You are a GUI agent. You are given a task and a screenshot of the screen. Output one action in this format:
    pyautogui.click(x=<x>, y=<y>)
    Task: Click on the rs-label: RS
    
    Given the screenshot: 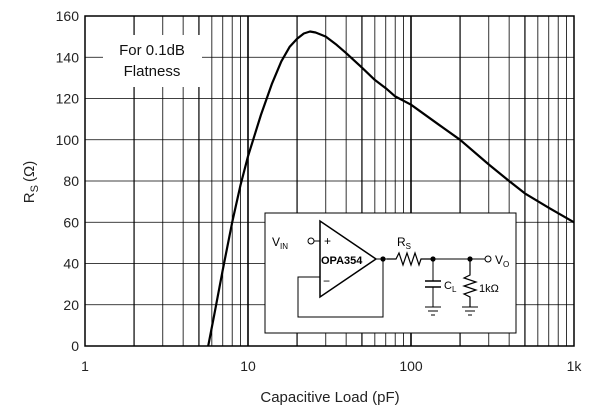 What is the action you would take?
    pyautogui.click(x=404, y=243)
    